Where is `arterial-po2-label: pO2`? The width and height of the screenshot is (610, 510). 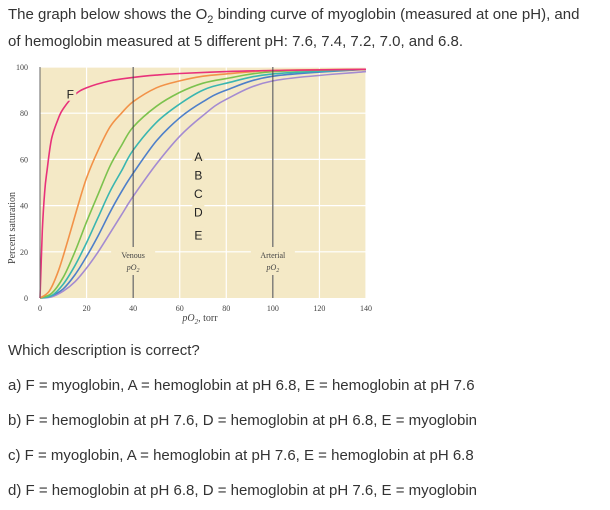
arterial-po2-label: pO2 is located at coordinates (272, 268).